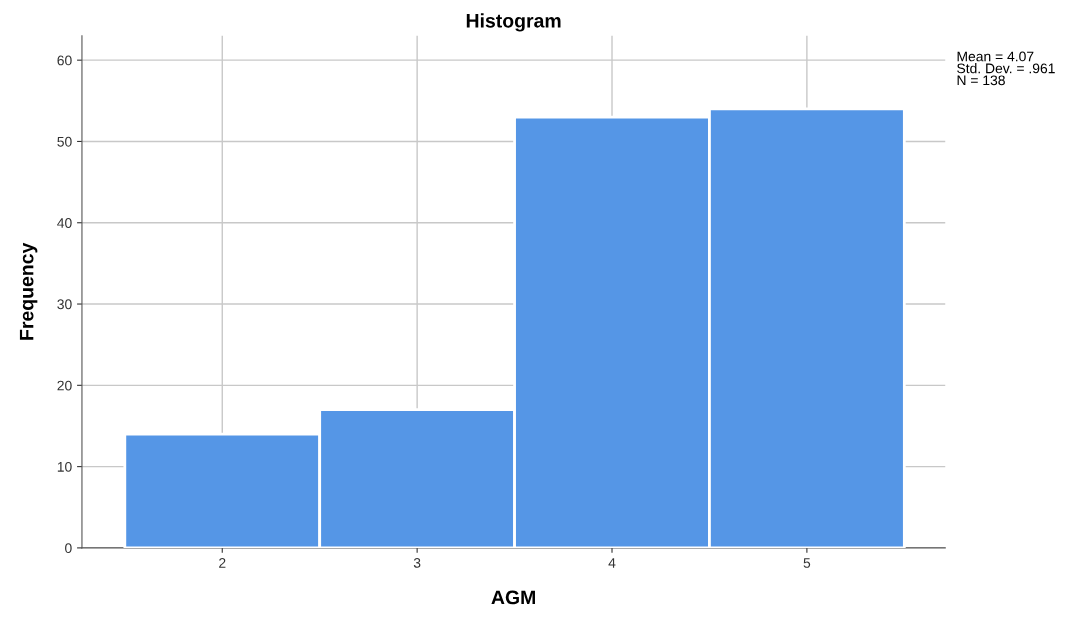 The height and width of the screenshot is (617, 1084). What do you see at coordinates (417, 562) in the screenshot?
I see `x-tick-label: 3` at bounding box center [417, 562].